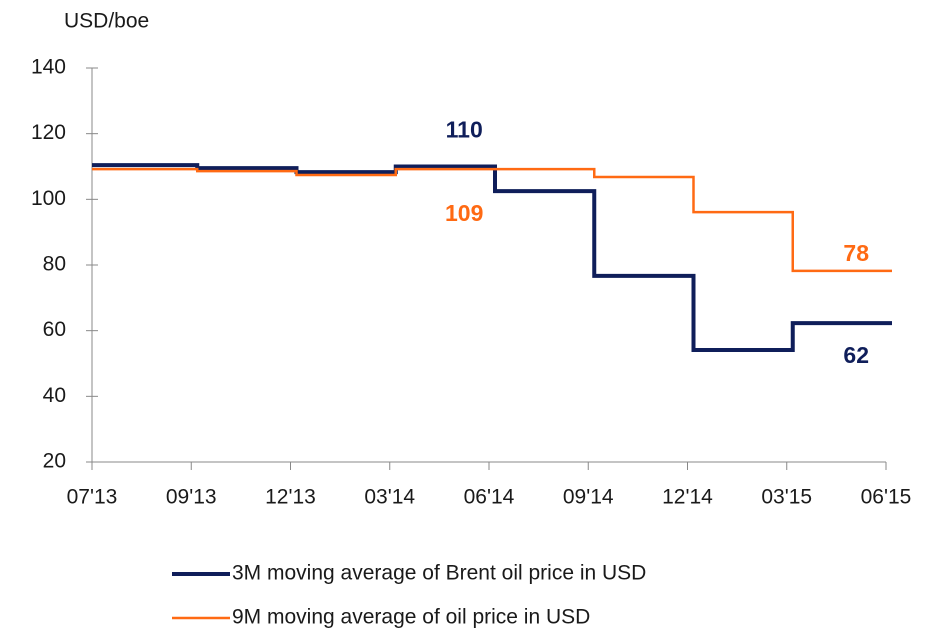 The height and width of the screenshot is (638, 933). Describe the element at coordinates (48, 132) in the screenshot. I see `y-tick-label: 120` at that location.